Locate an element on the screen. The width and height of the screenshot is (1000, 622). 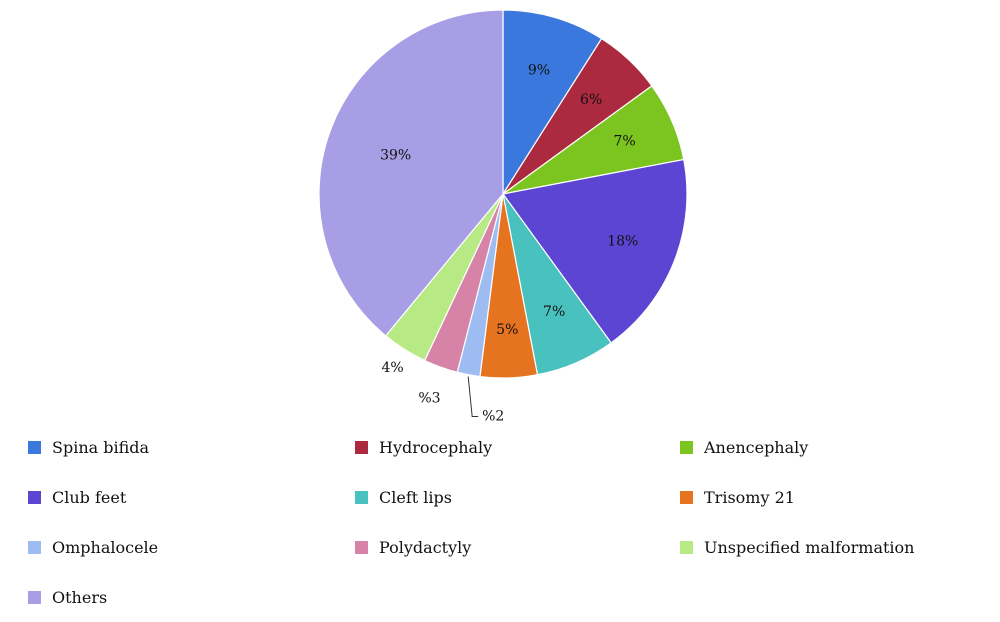
legend-label: Cleft lips is located at coordinates (415, 497).